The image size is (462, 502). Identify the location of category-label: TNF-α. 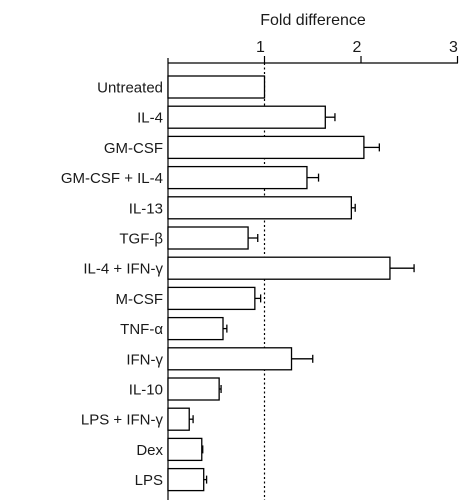
(141, 329).